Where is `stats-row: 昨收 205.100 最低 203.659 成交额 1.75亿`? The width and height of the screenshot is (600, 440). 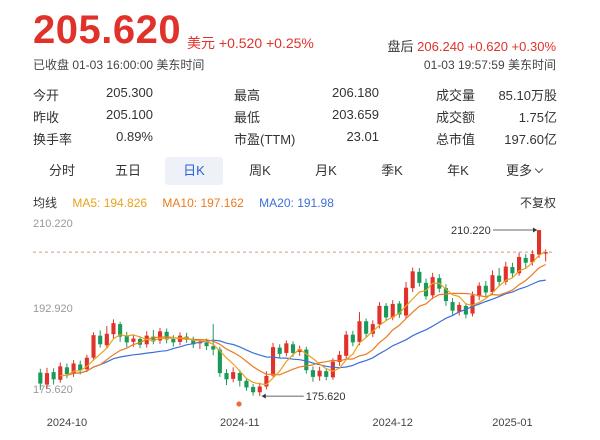 stats-row: 昨收 205.100 最低 203.659 成交额 1.75亿 is located at coordinates (295, 116).